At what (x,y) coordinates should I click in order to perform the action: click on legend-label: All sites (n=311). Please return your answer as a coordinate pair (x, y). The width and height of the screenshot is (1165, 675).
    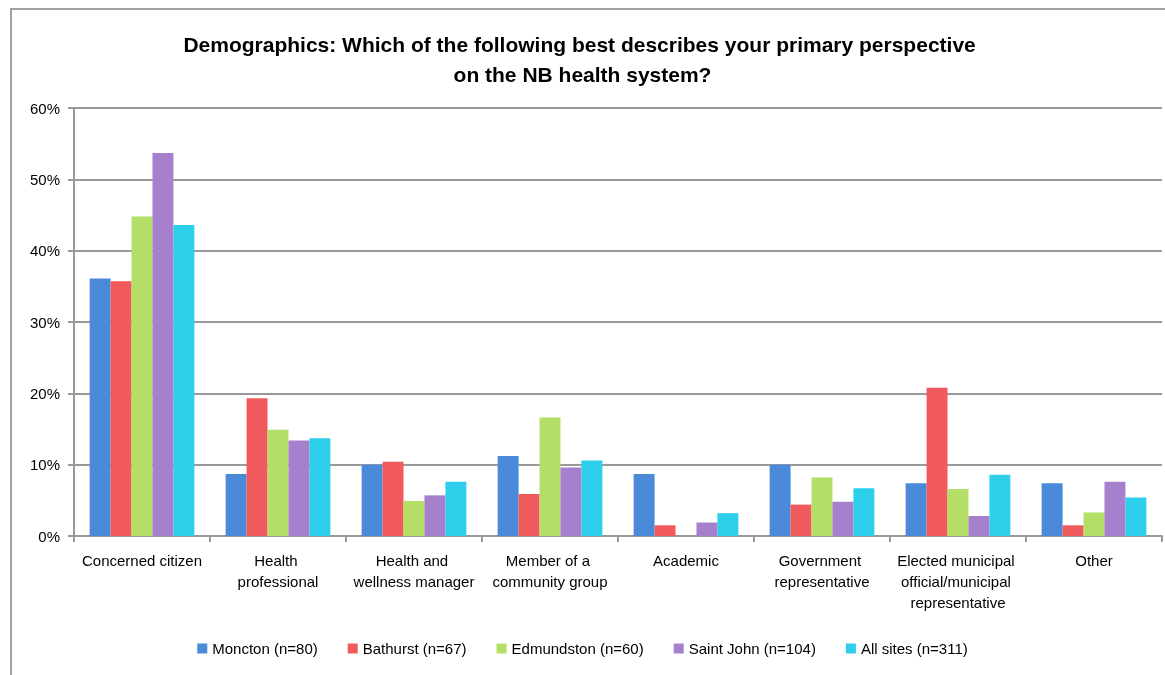
    Looking at the image, I should click on (914, 648).